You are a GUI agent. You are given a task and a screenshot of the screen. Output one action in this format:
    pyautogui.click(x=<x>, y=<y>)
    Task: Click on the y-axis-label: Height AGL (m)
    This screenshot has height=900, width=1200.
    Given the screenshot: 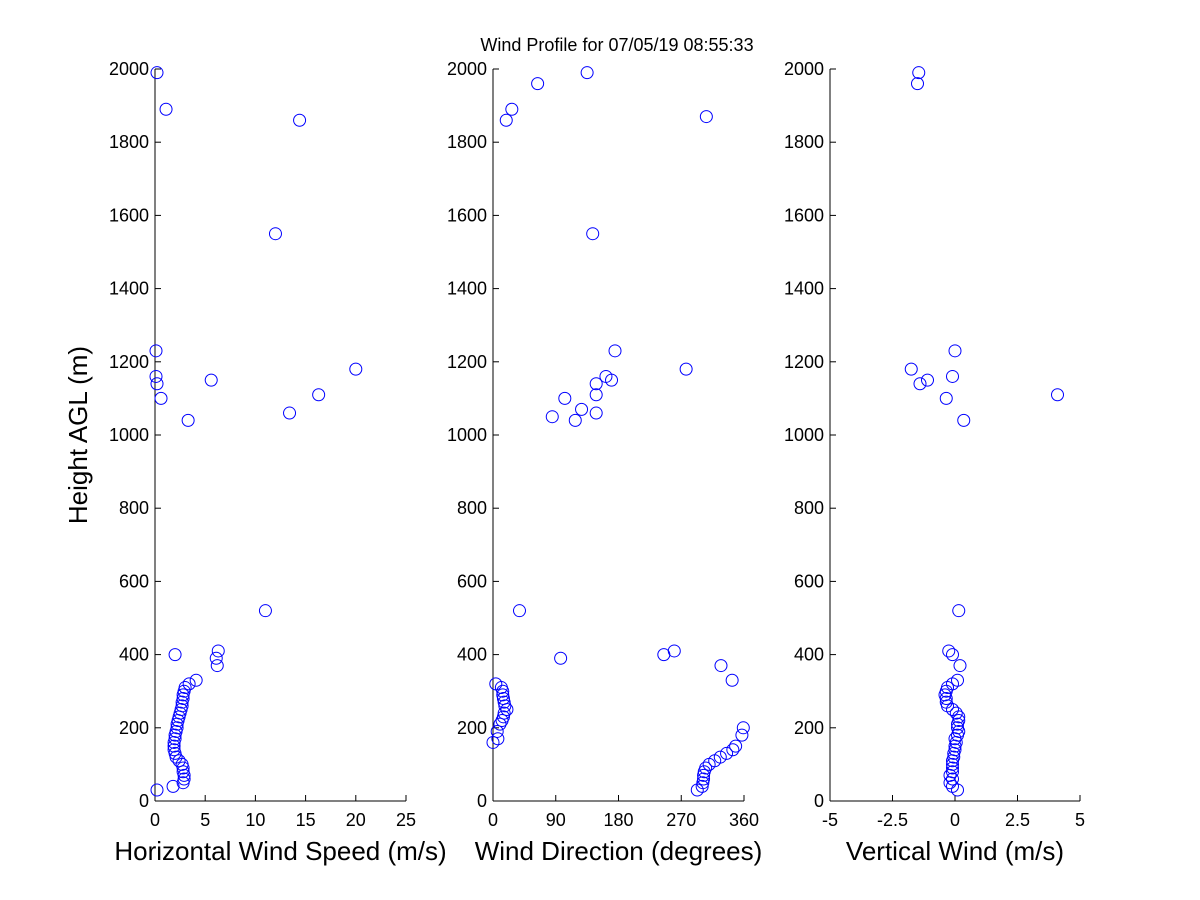 What is the action you would take?
    pyautogui.click(x=78, y=435)
    